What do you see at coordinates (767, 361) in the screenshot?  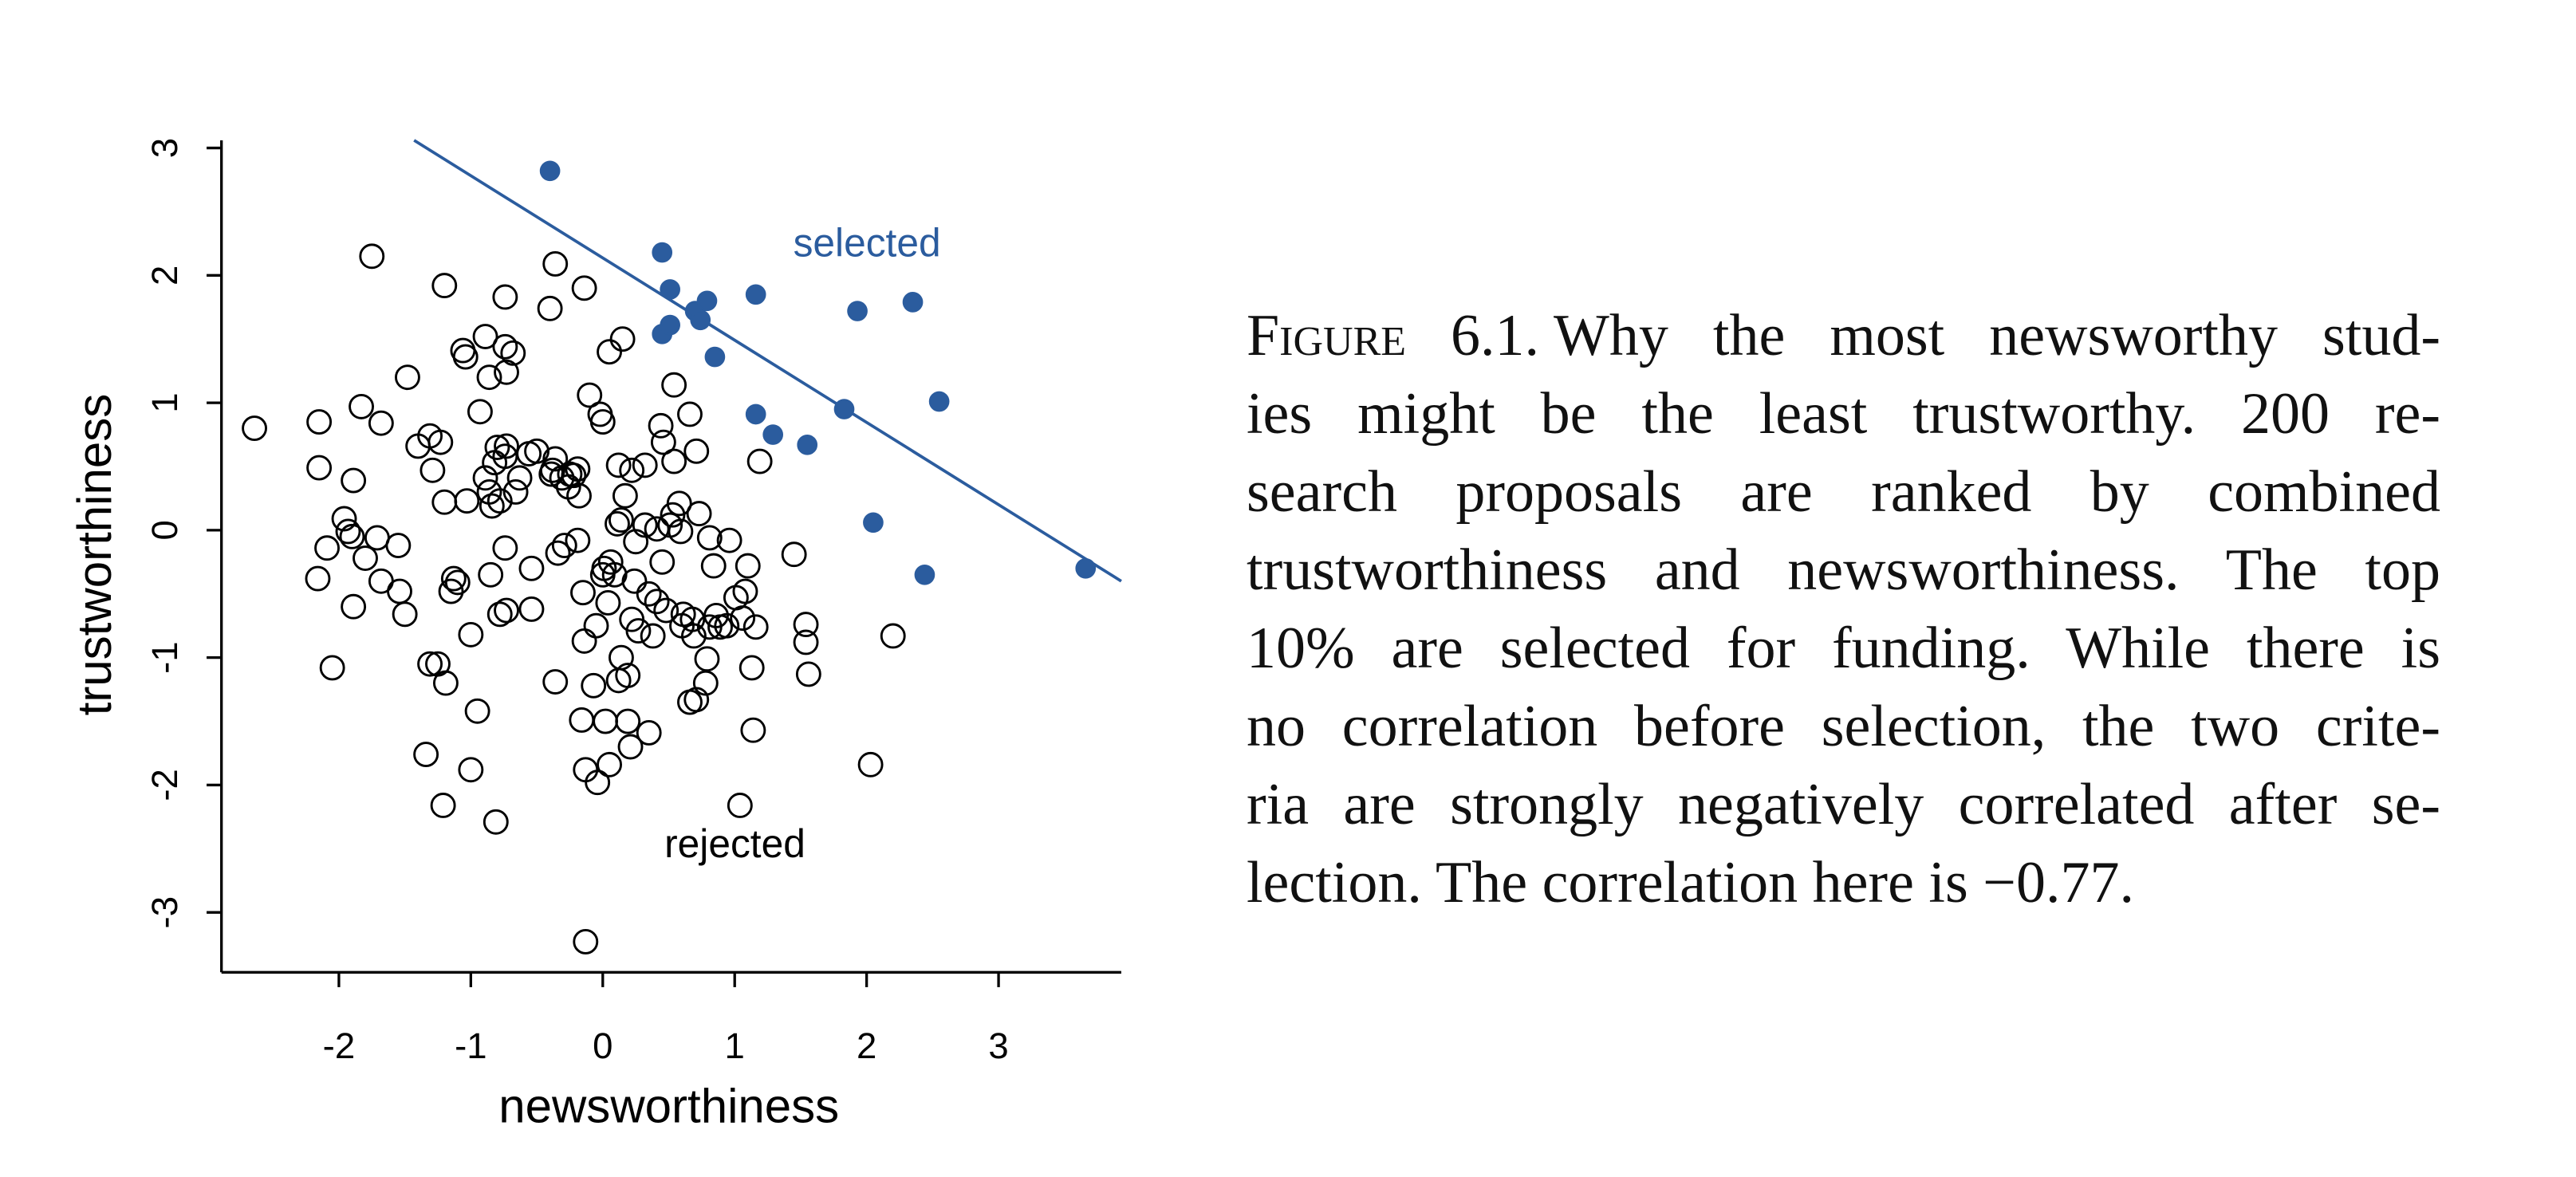 I see `threshold-line` at bounding box center [767, 361].